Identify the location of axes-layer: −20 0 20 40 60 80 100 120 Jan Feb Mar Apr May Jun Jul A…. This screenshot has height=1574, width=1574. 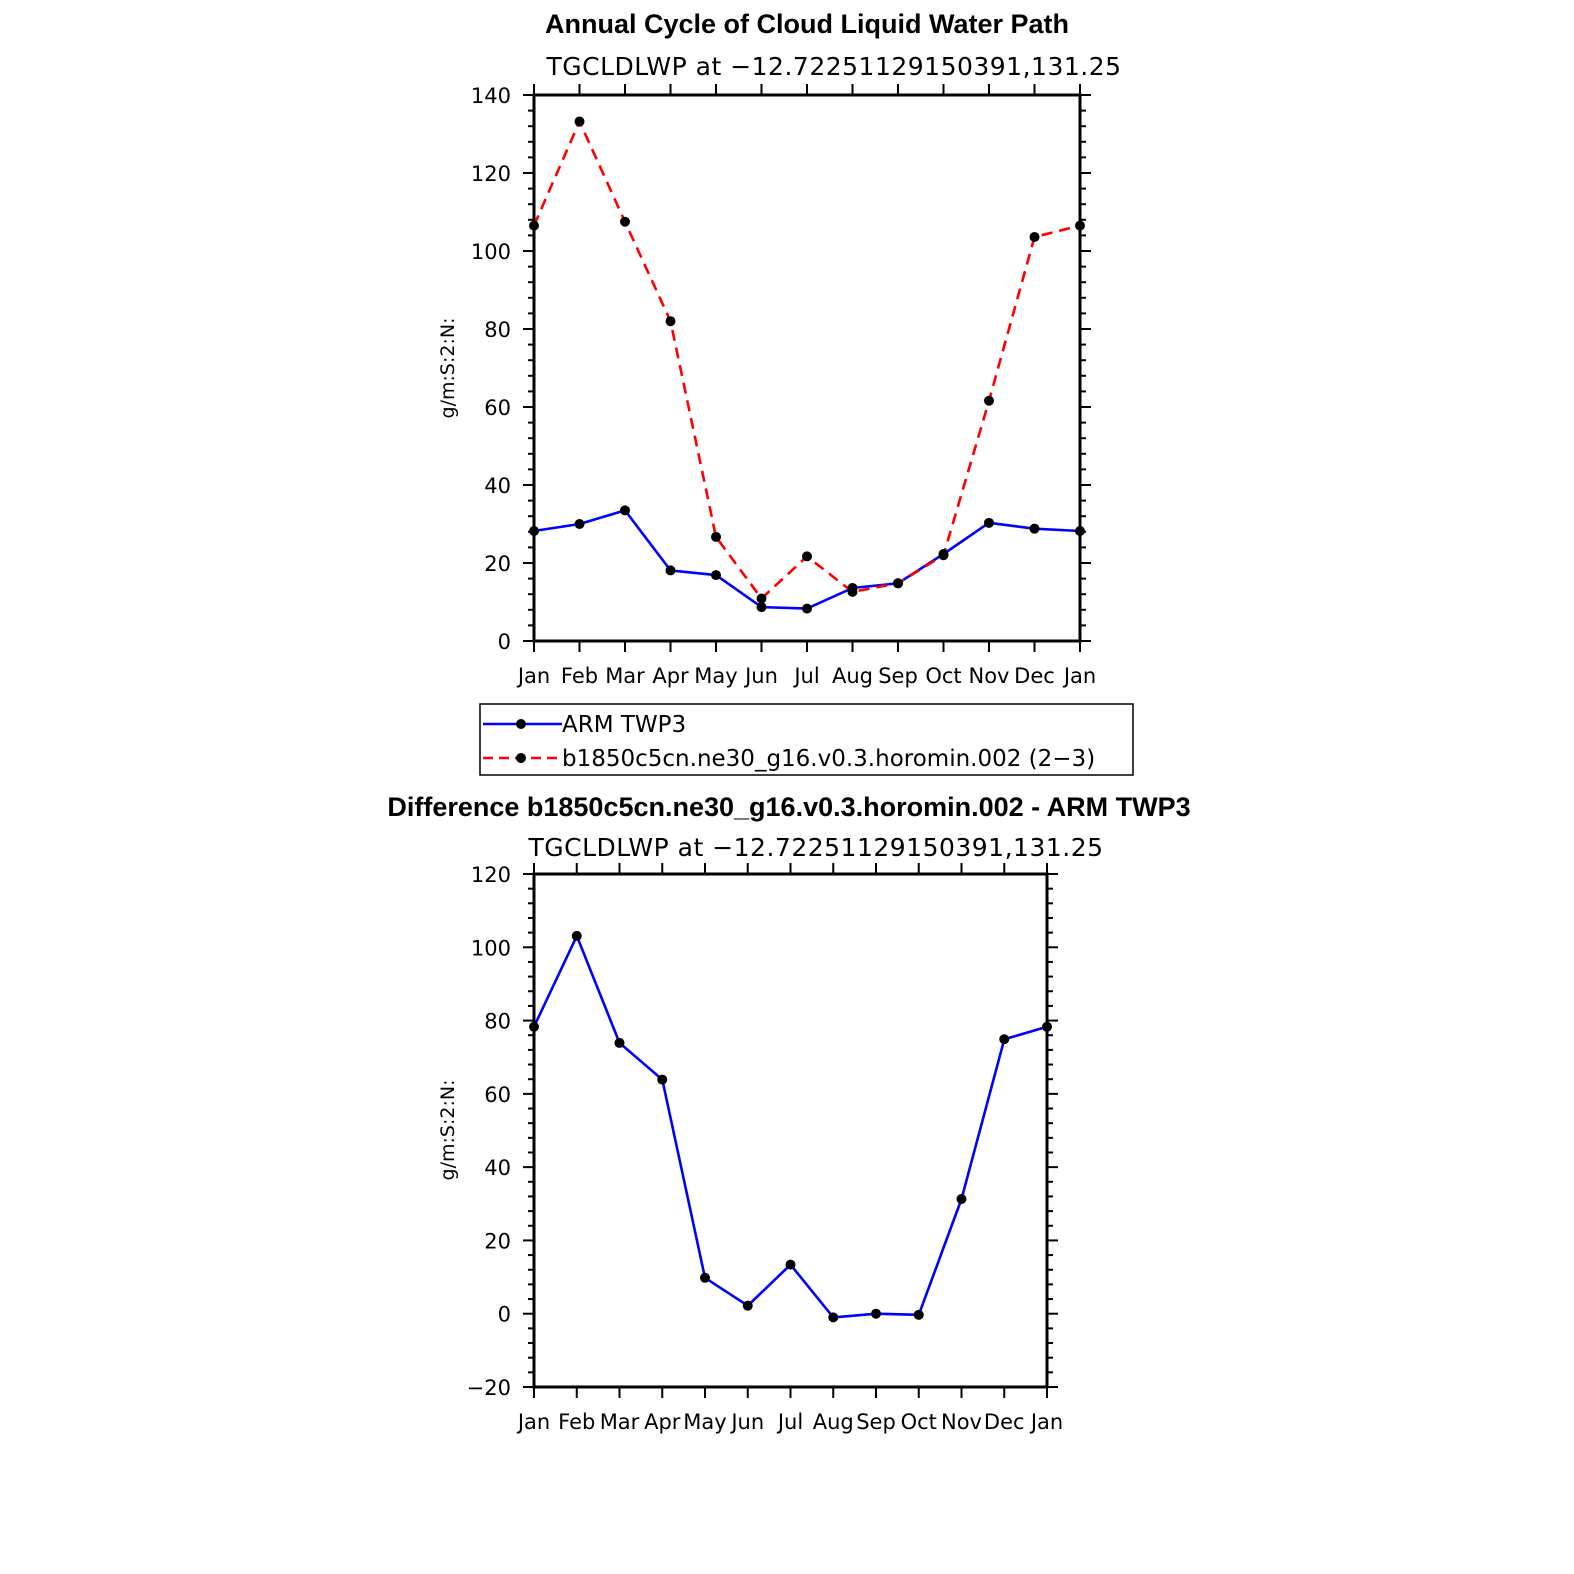
(765, 1148).